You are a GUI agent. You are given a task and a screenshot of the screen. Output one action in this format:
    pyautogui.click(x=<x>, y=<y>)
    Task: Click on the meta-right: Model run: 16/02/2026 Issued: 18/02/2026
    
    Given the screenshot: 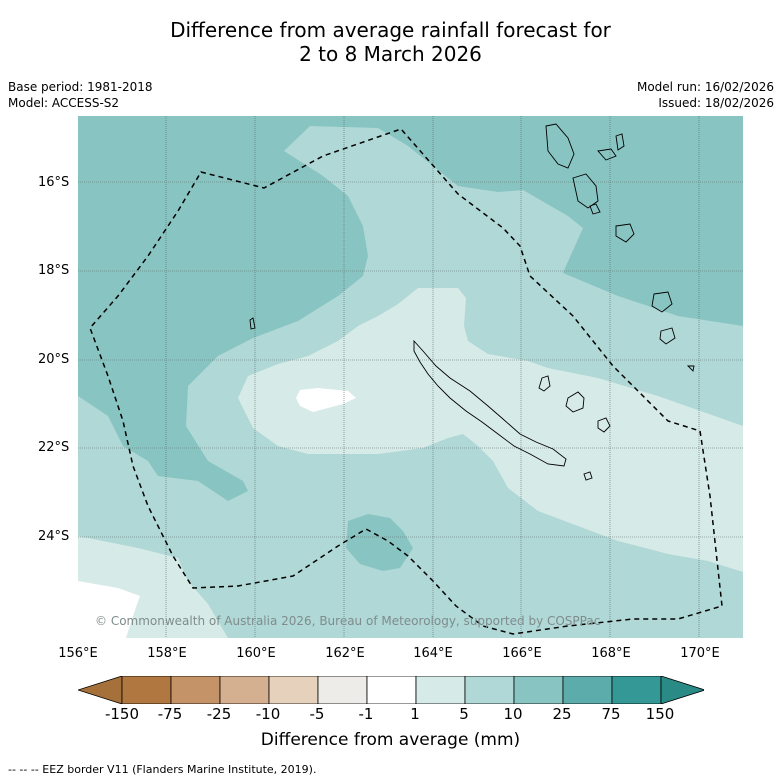 What is the action you would take?
    pyautogui.click(x=705, y=95)
    